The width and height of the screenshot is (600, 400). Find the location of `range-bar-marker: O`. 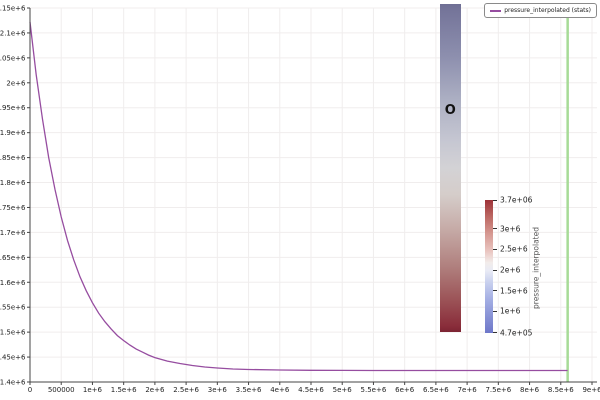

range-bar-marker: O is located at coordinates (450, 111).